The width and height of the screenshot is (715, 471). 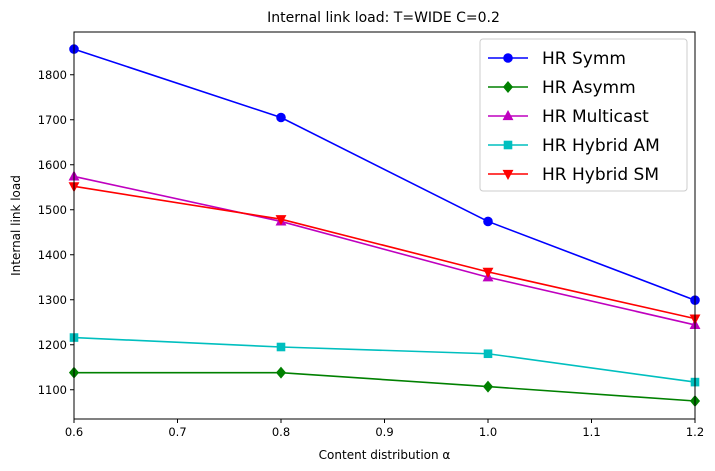 I want to click on x-axis-label: Content distribution α, so click(x=385, y=455).